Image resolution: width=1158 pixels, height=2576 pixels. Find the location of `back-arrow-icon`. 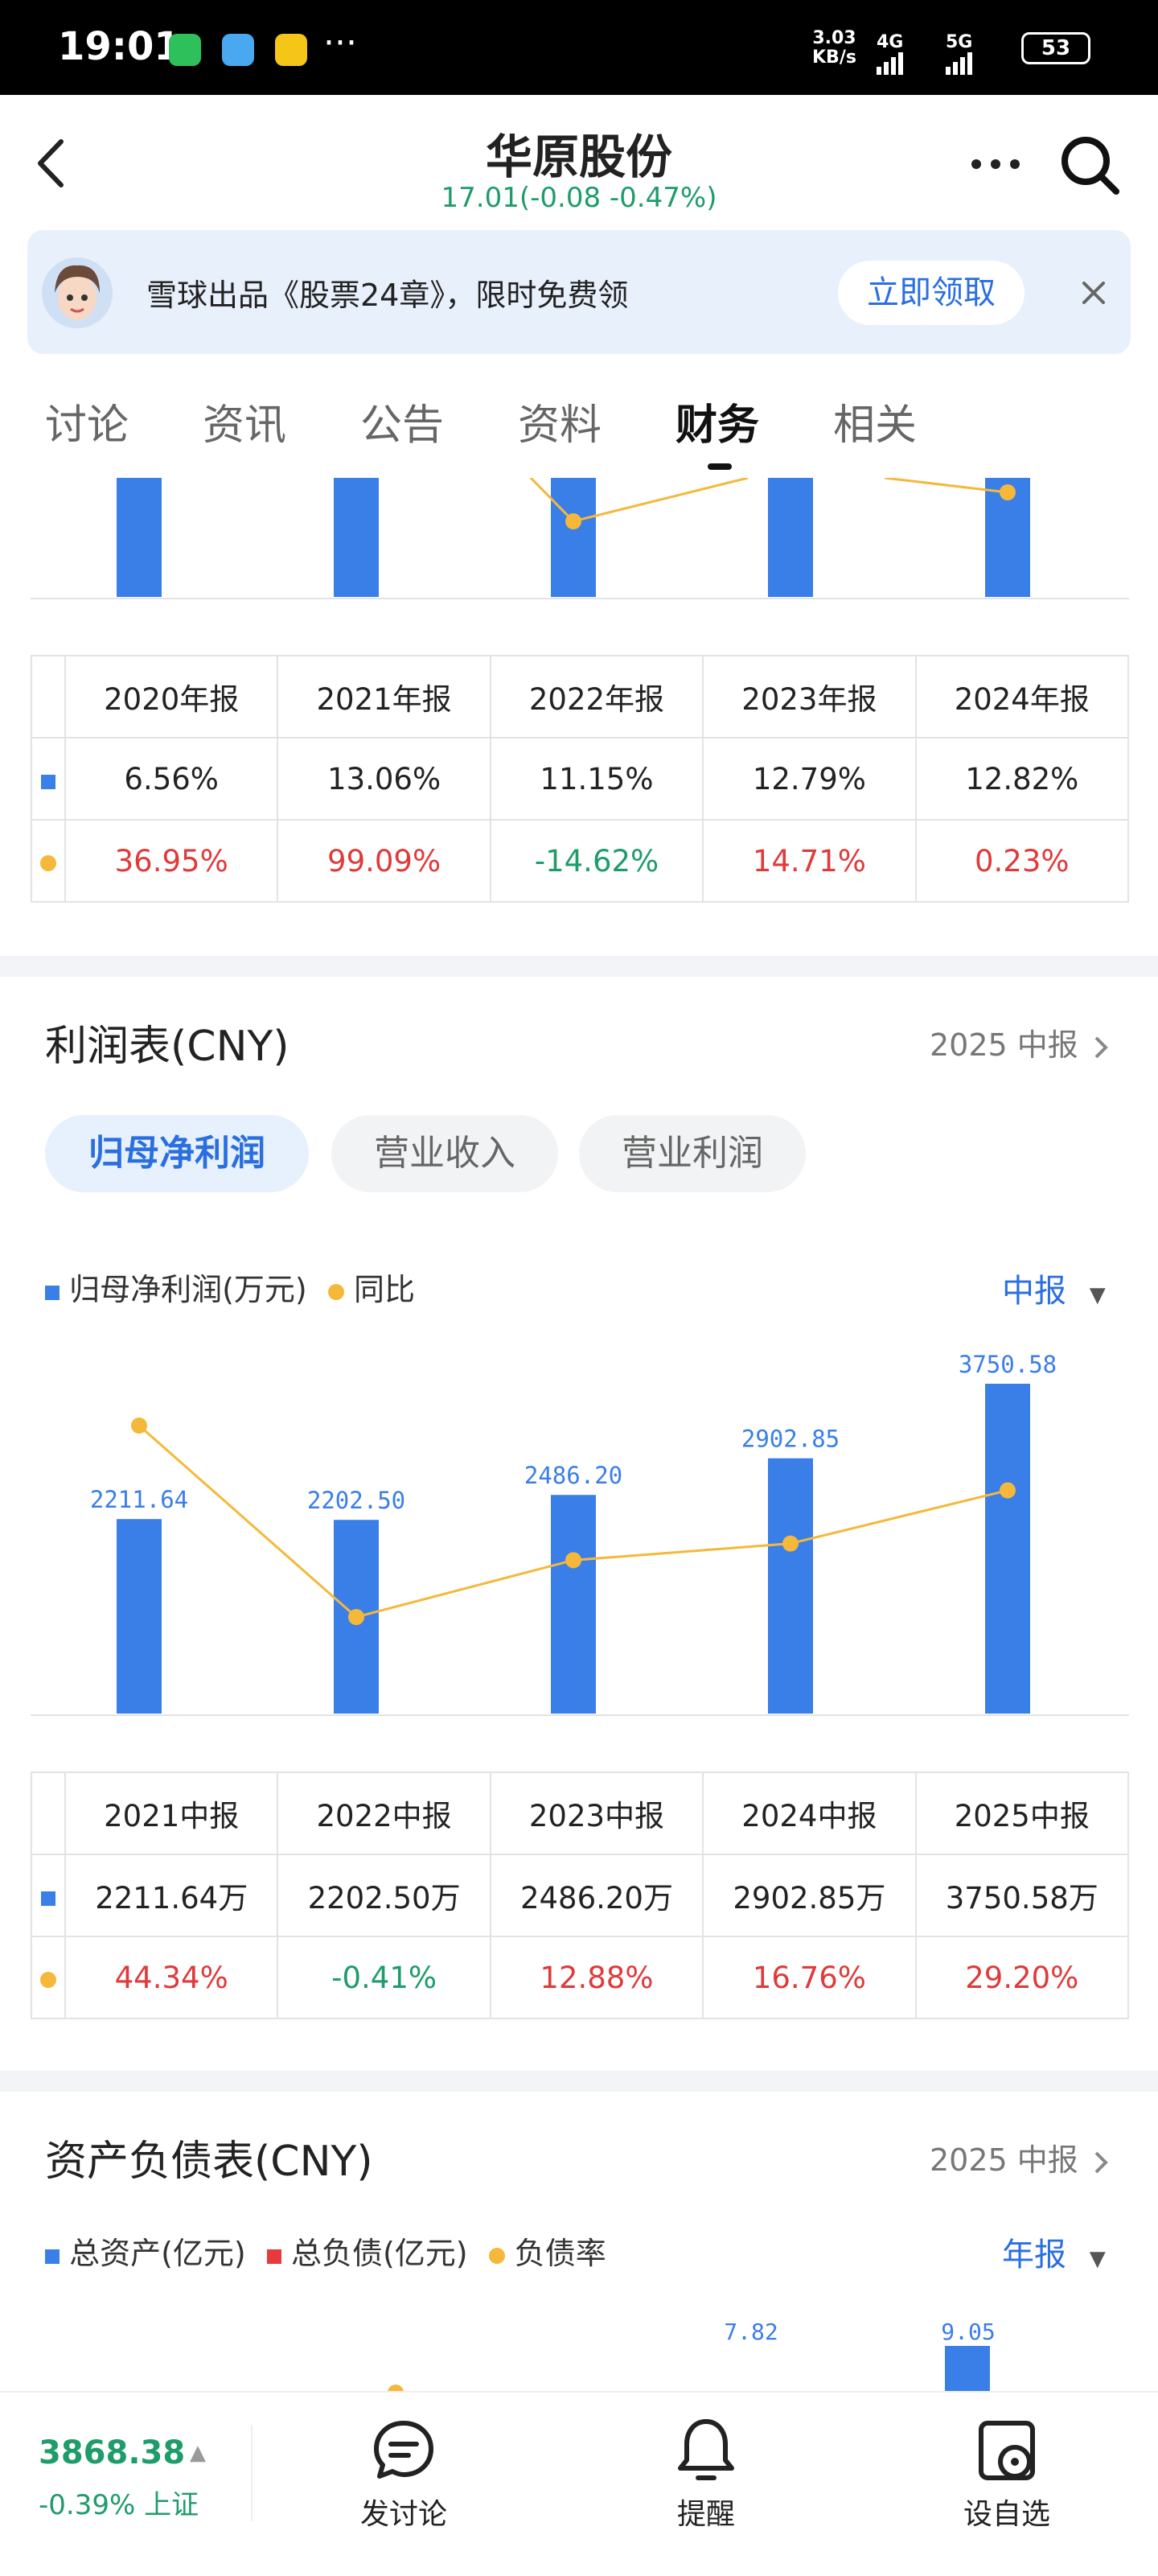

back-arrow-icon is located at coordinates (52, 163).